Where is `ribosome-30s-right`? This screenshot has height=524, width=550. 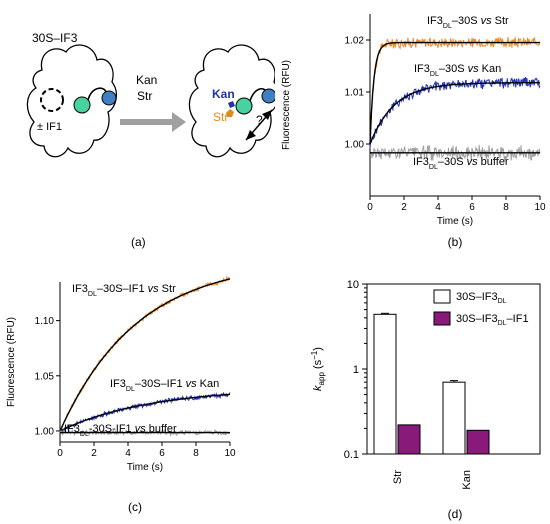 ribosome-30s-right is located at coordinates (231, 101).